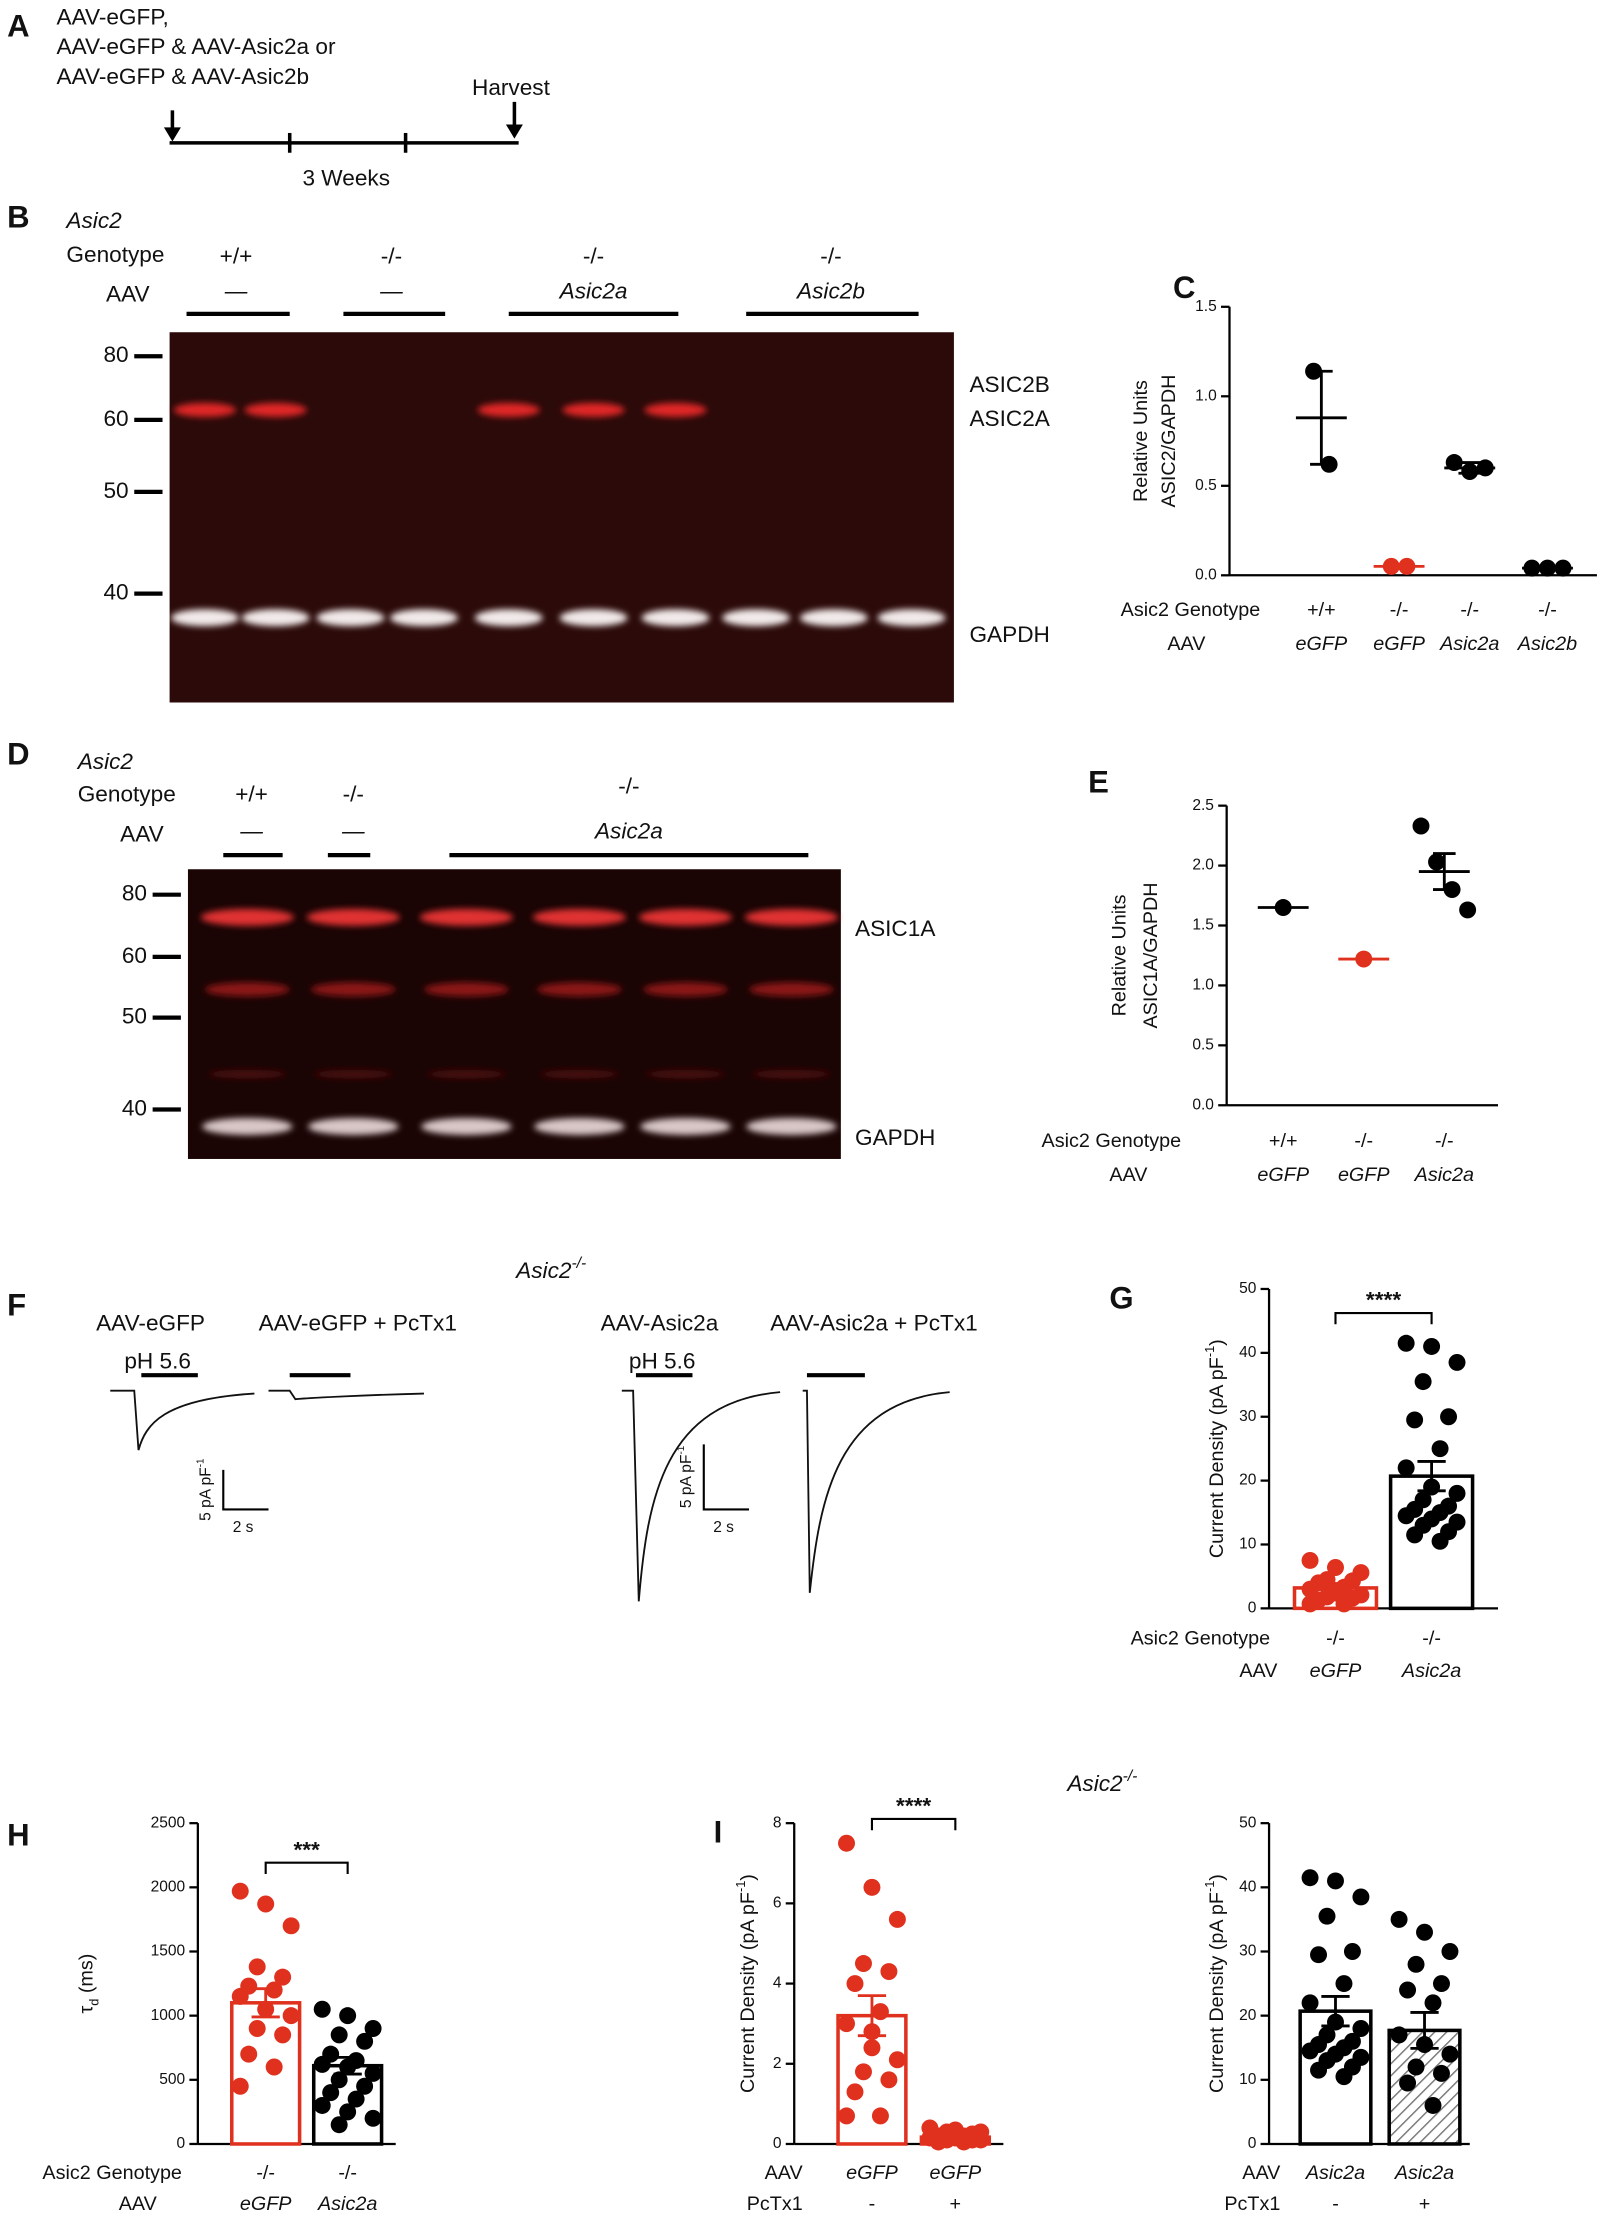  Describe the element at coordinates (18, 753) in the screenshot. I see `panel-letter: D` at that location.